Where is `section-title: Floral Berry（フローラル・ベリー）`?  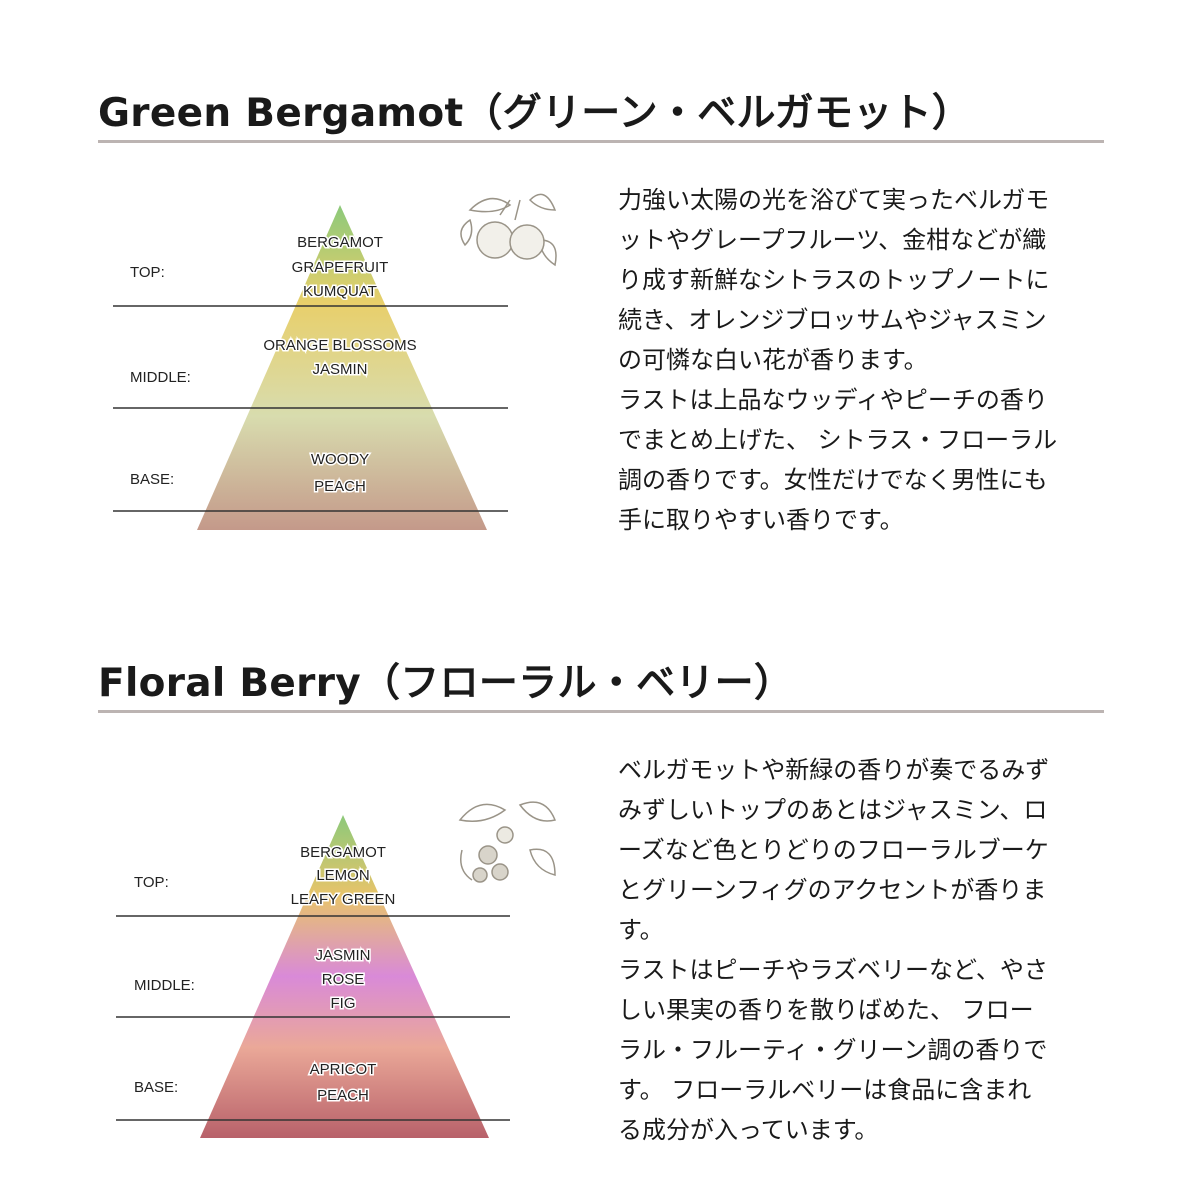 section-title: Floral Berry（フローラル・ベリー） is located at coordinates (446, 683).